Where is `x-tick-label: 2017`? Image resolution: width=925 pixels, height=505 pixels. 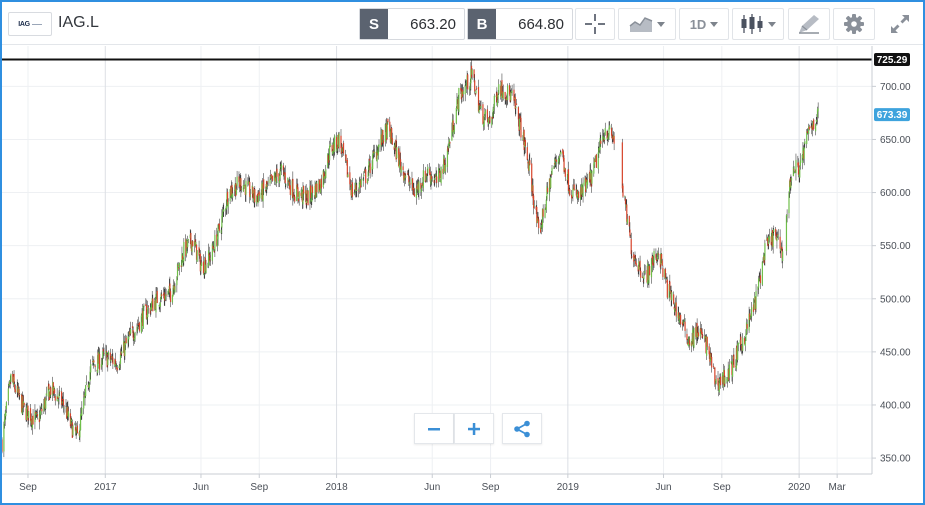 x-tick-label: 2017 is located at coordinates (105, 487).